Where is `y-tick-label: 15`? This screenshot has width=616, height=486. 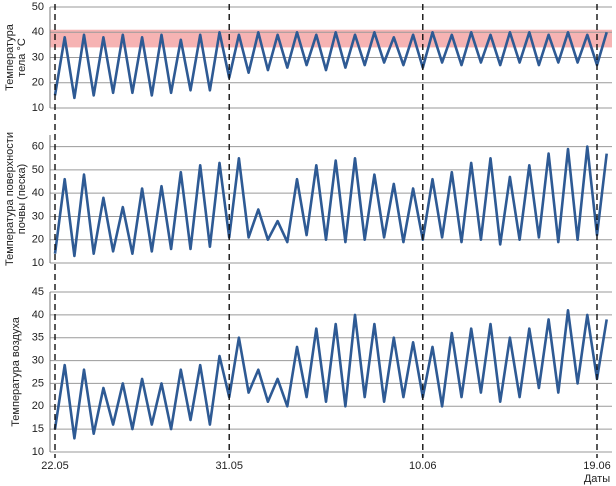
y-tick-label: 15 is located at coordinates (38, 429).